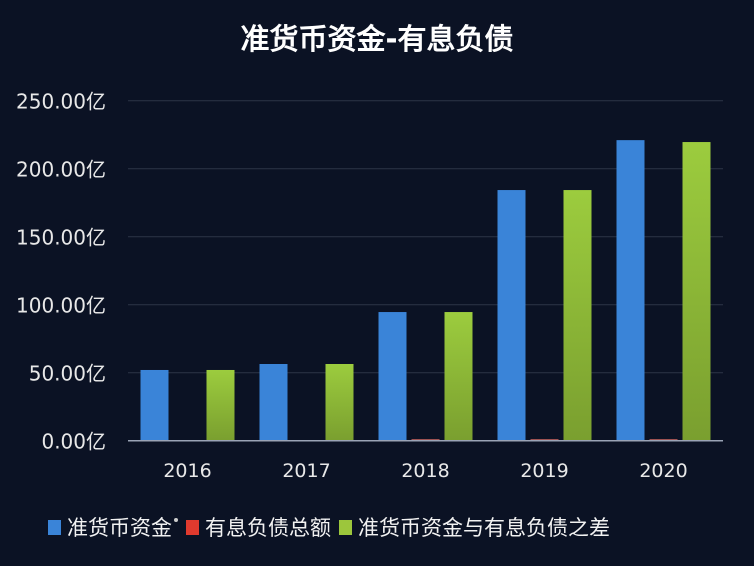  Describe the element at coordinates (54, 527) in the screenshot. I see `legend-swatch-blue` at that location.